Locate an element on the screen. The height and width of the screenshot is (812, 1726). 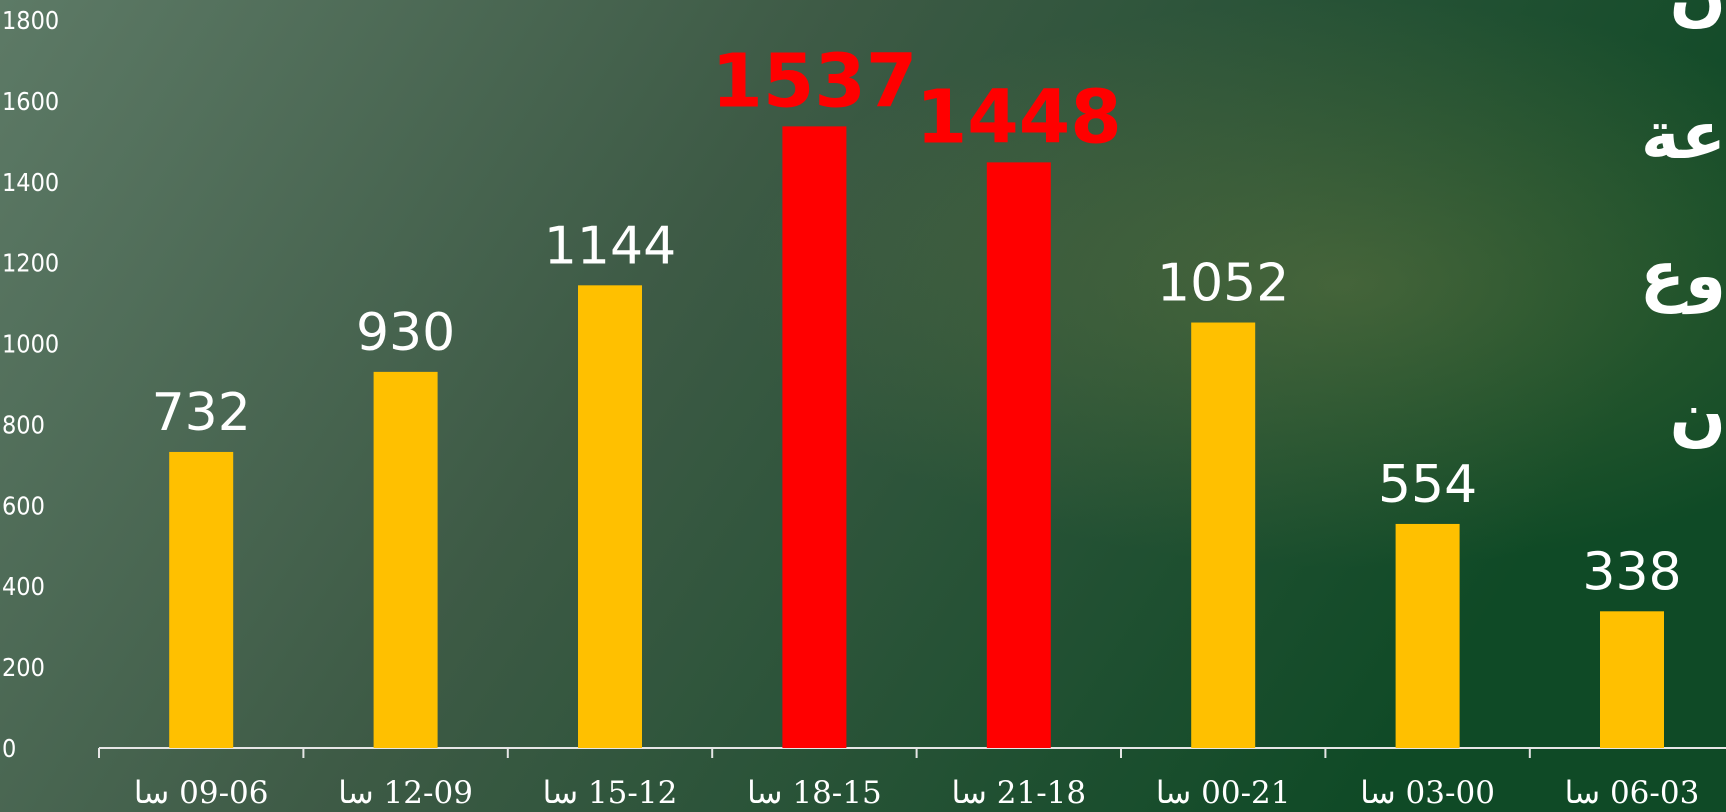
value-label: 732 is located at coordinates (201, 413).